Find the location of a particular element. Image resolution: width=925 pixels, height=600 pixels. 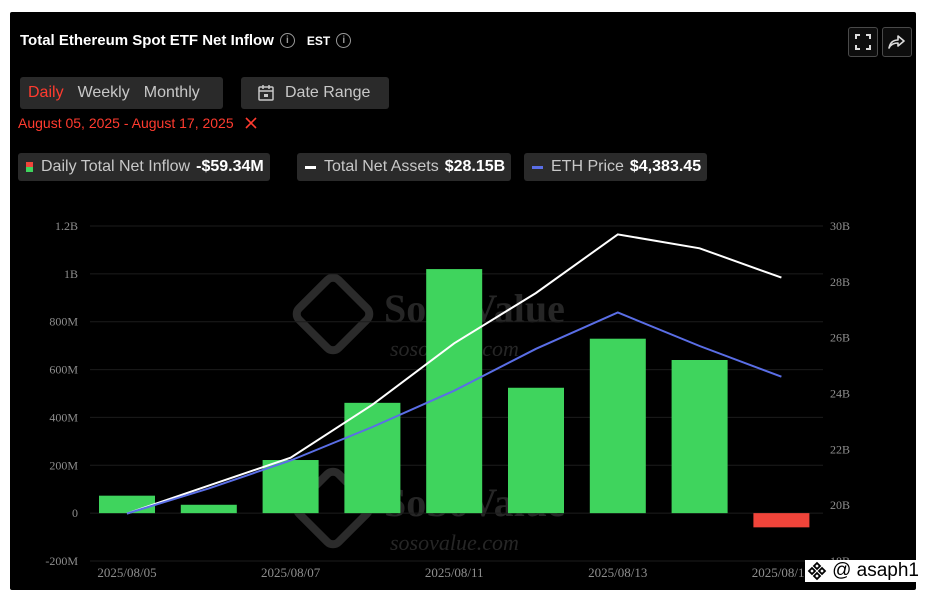

right-tick-label: 20B is located at coordinates (840, 505).